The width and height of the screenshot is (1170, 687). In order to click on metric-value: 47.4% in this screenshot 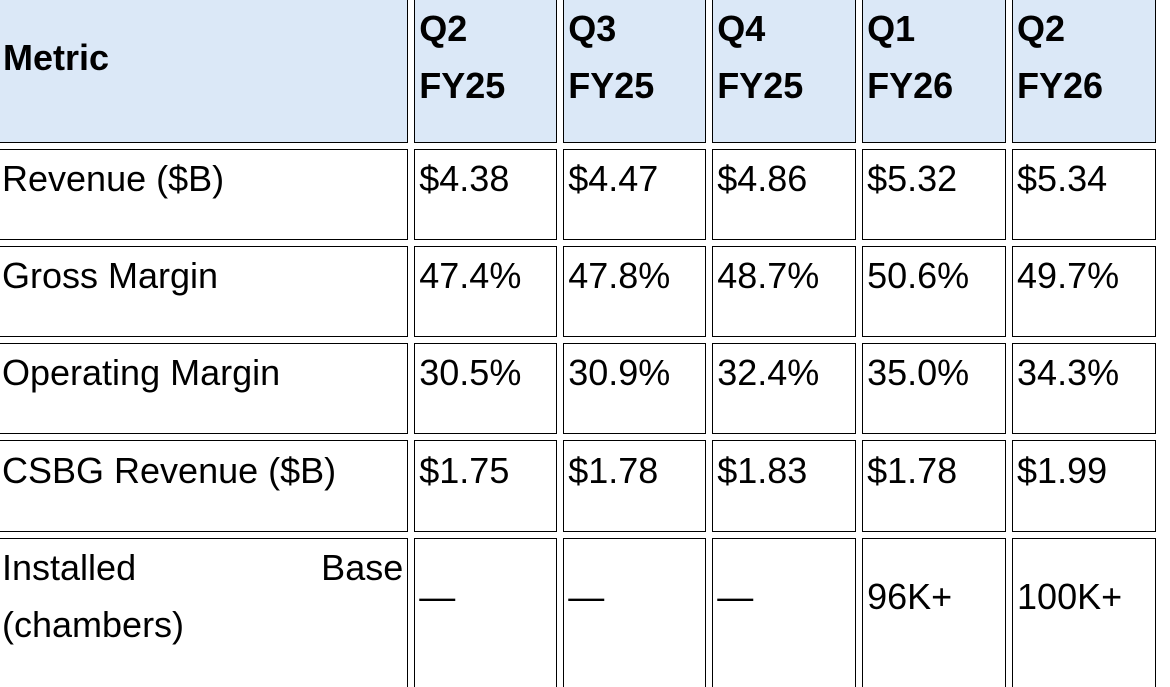, I will do `click(486, 291)`.